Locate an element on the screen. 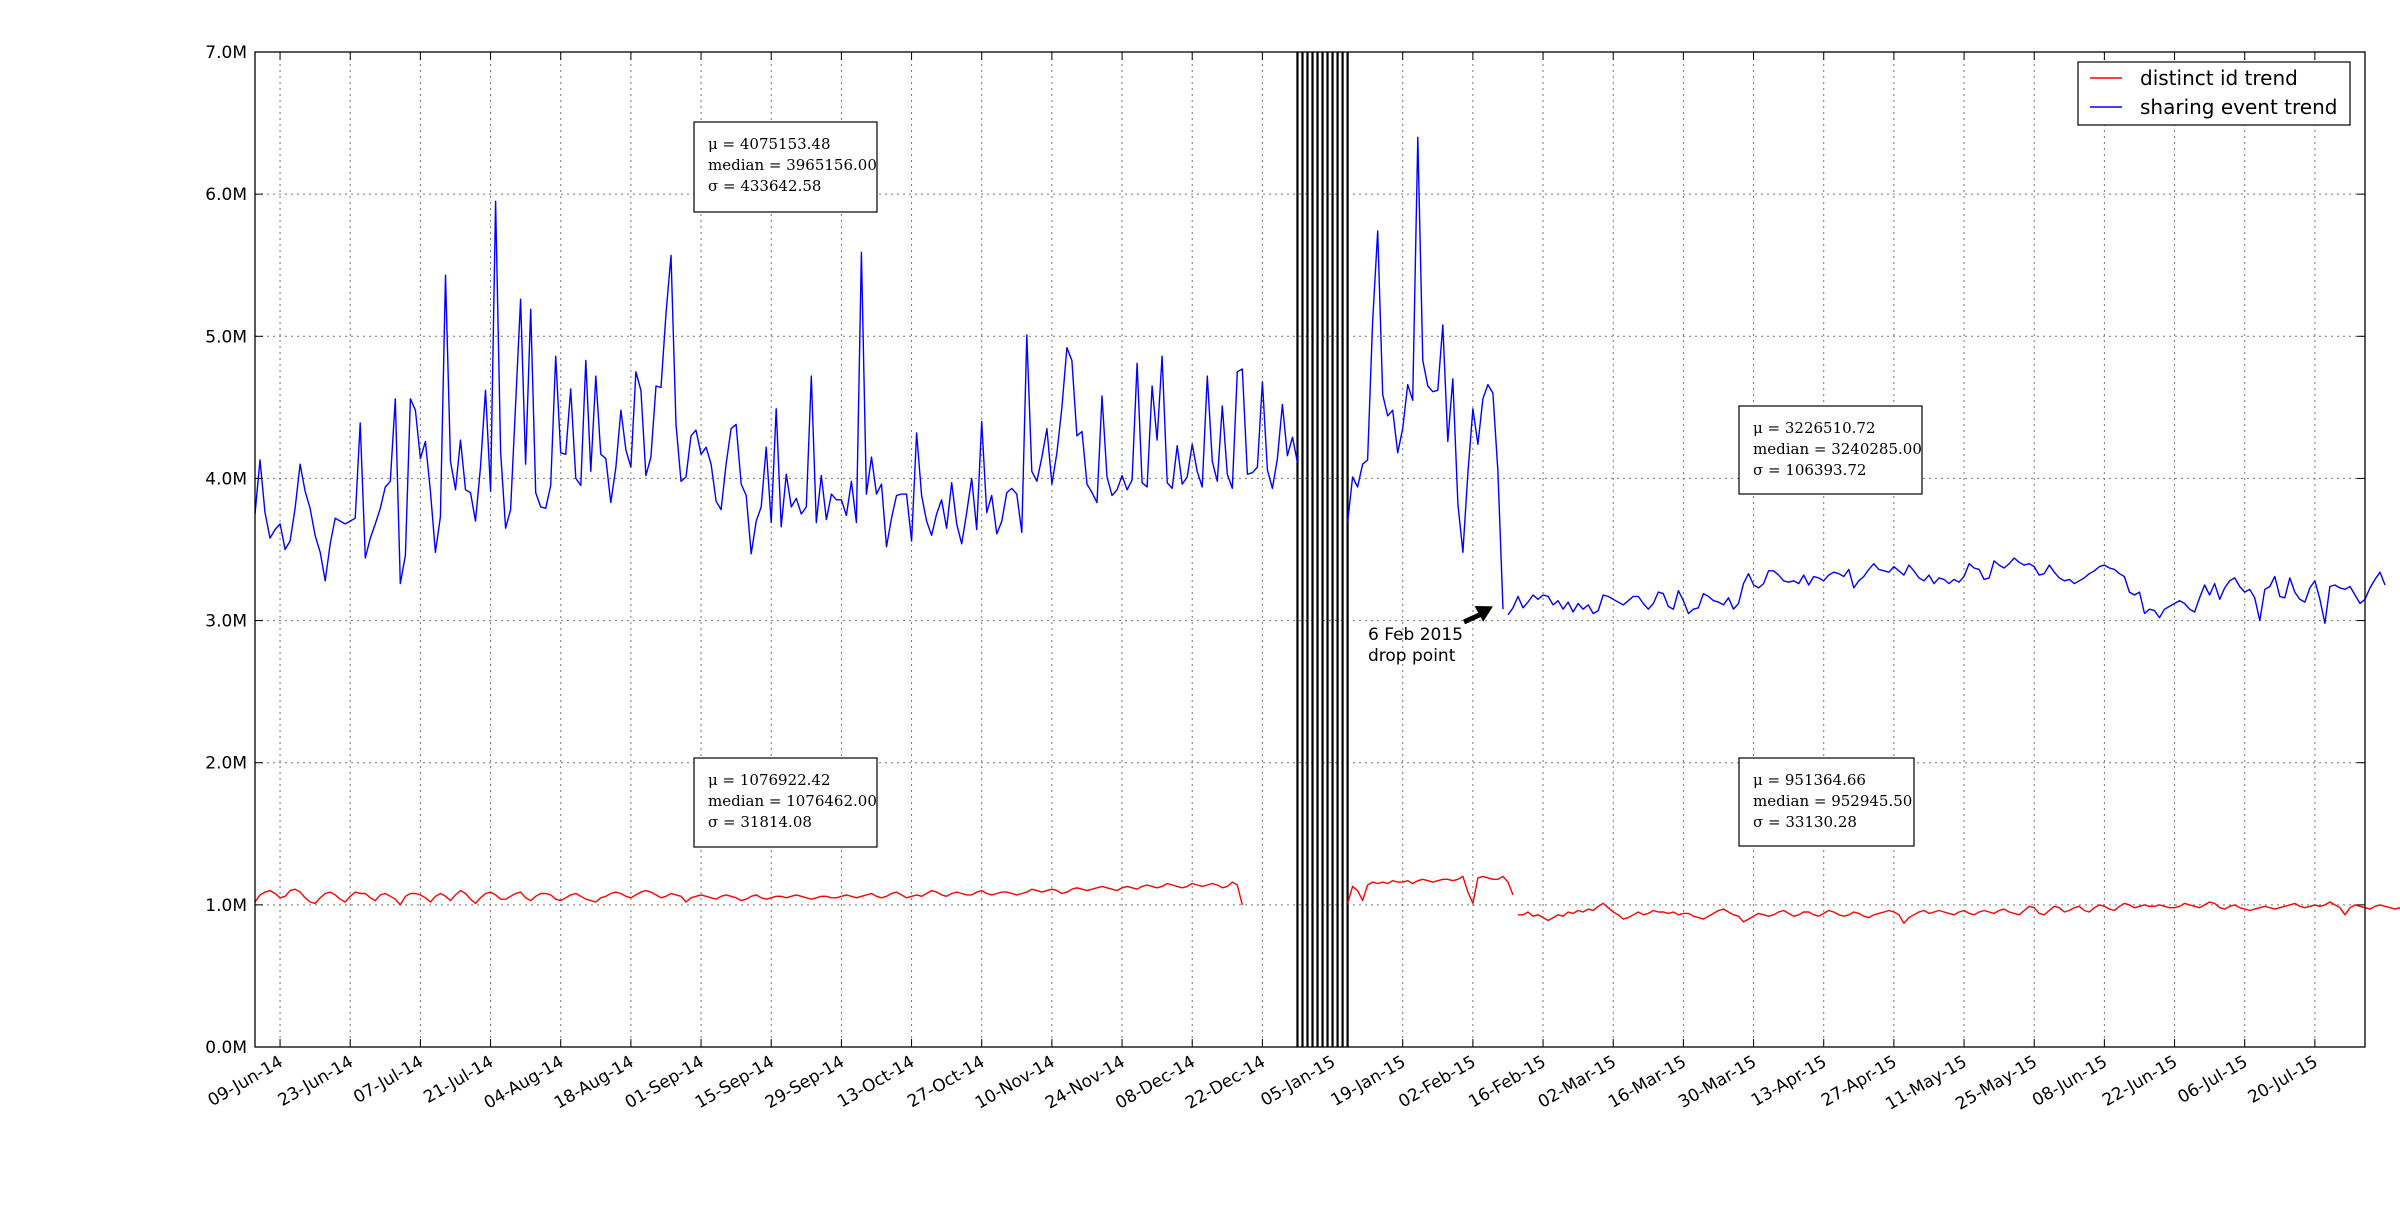  y-tick-label: 7.0M is located at coordinates (226, 53).